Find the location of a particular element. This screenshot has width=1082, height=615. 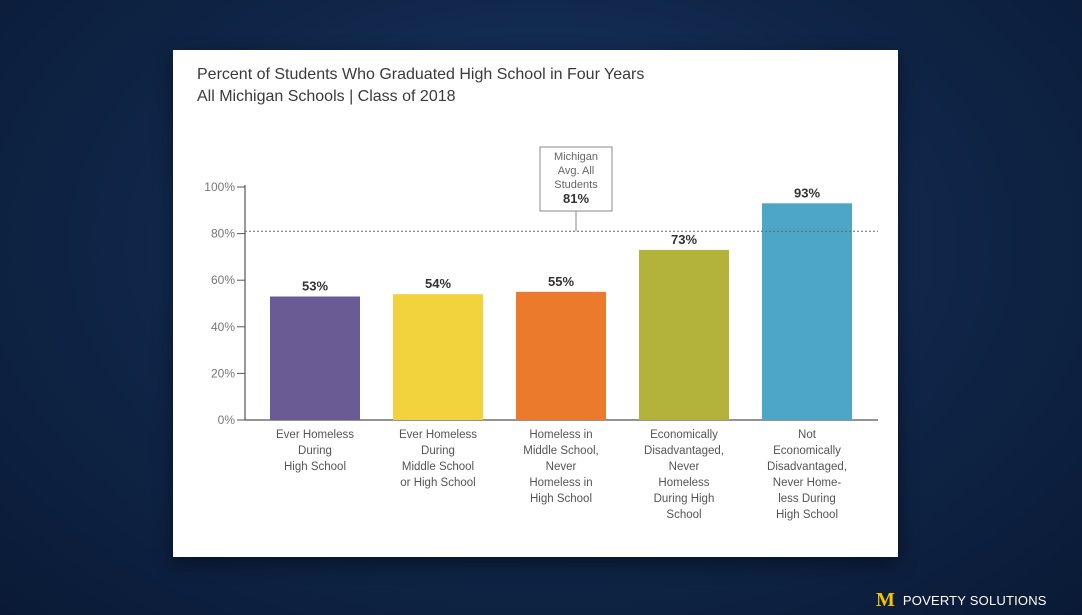

chart-subtitle: All Michigan Schools | Class of 2018 is located at coordinates (326, 96).